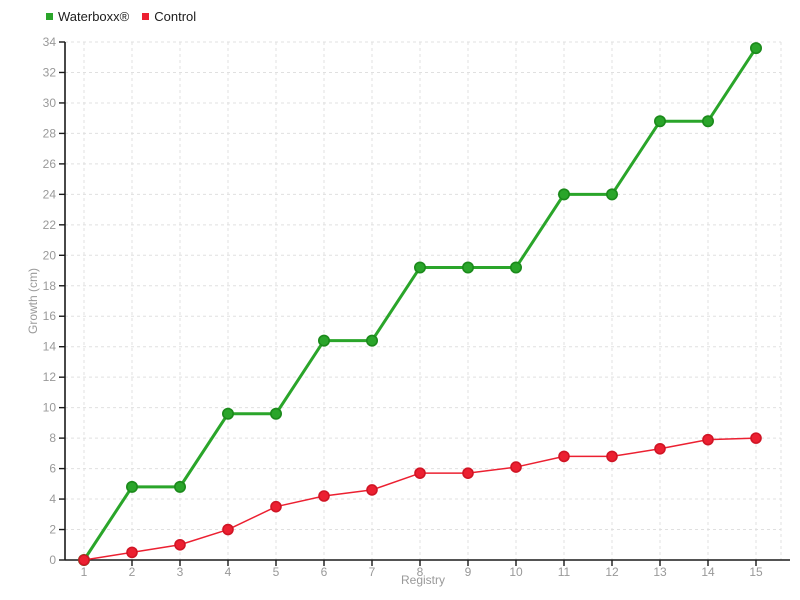 Image resolution: width=800 pixels, height=600 pixels. What do you see at coordinates (84, 572) in the screenshot?
I see `x-tick-label: 1` at bounding box center [84, 572].